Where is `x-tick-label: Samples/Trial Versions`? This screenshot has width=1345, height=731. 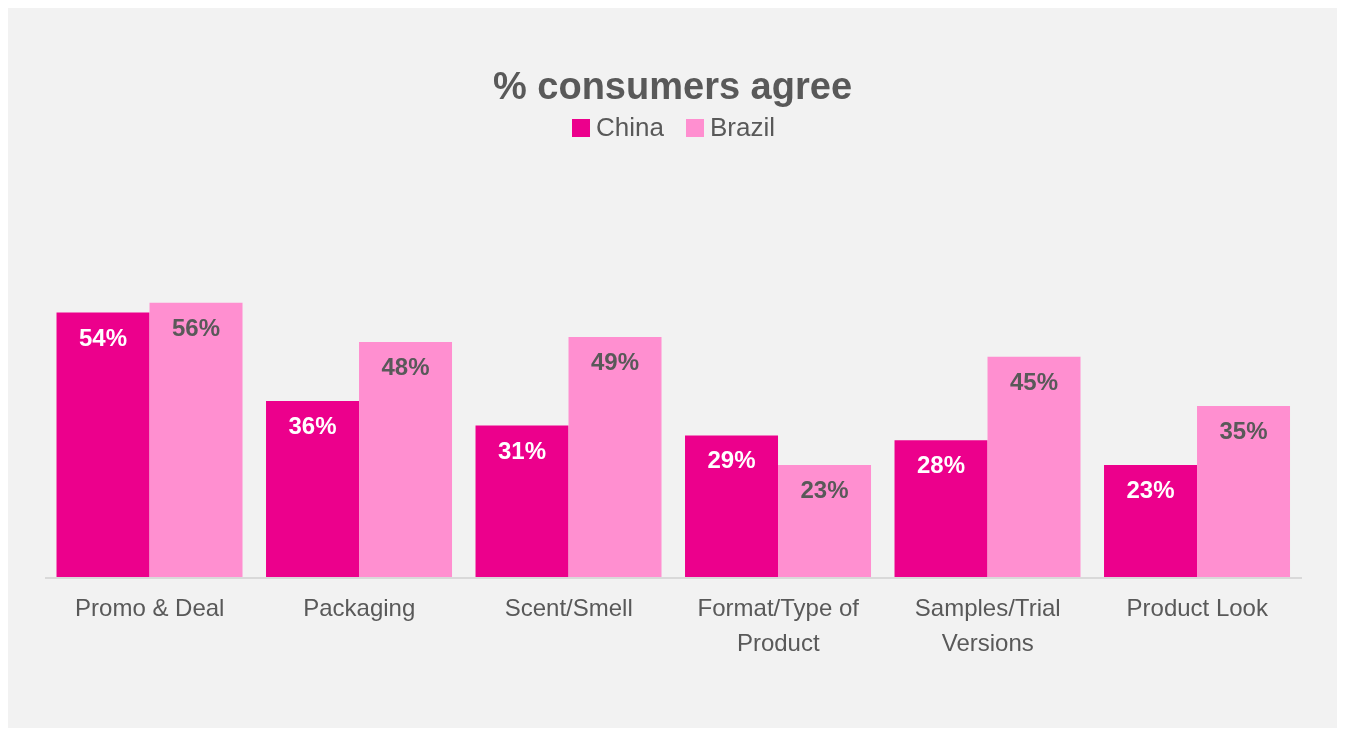
x-tick-label: Samples/Trial Versions is located at coordinates (987, 625).